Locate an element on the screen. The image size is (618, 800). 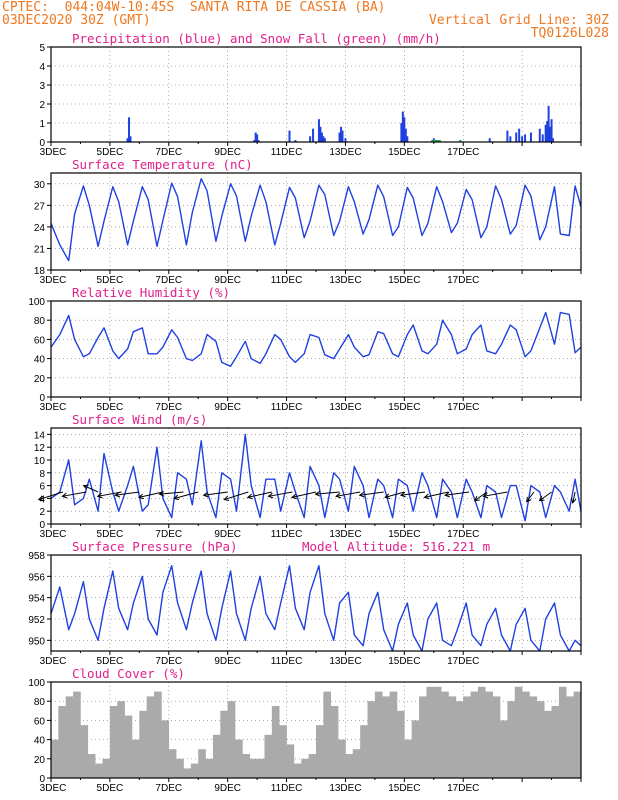
panel-title: Surface Wind (m/s) is located at coordinates (139, 419).